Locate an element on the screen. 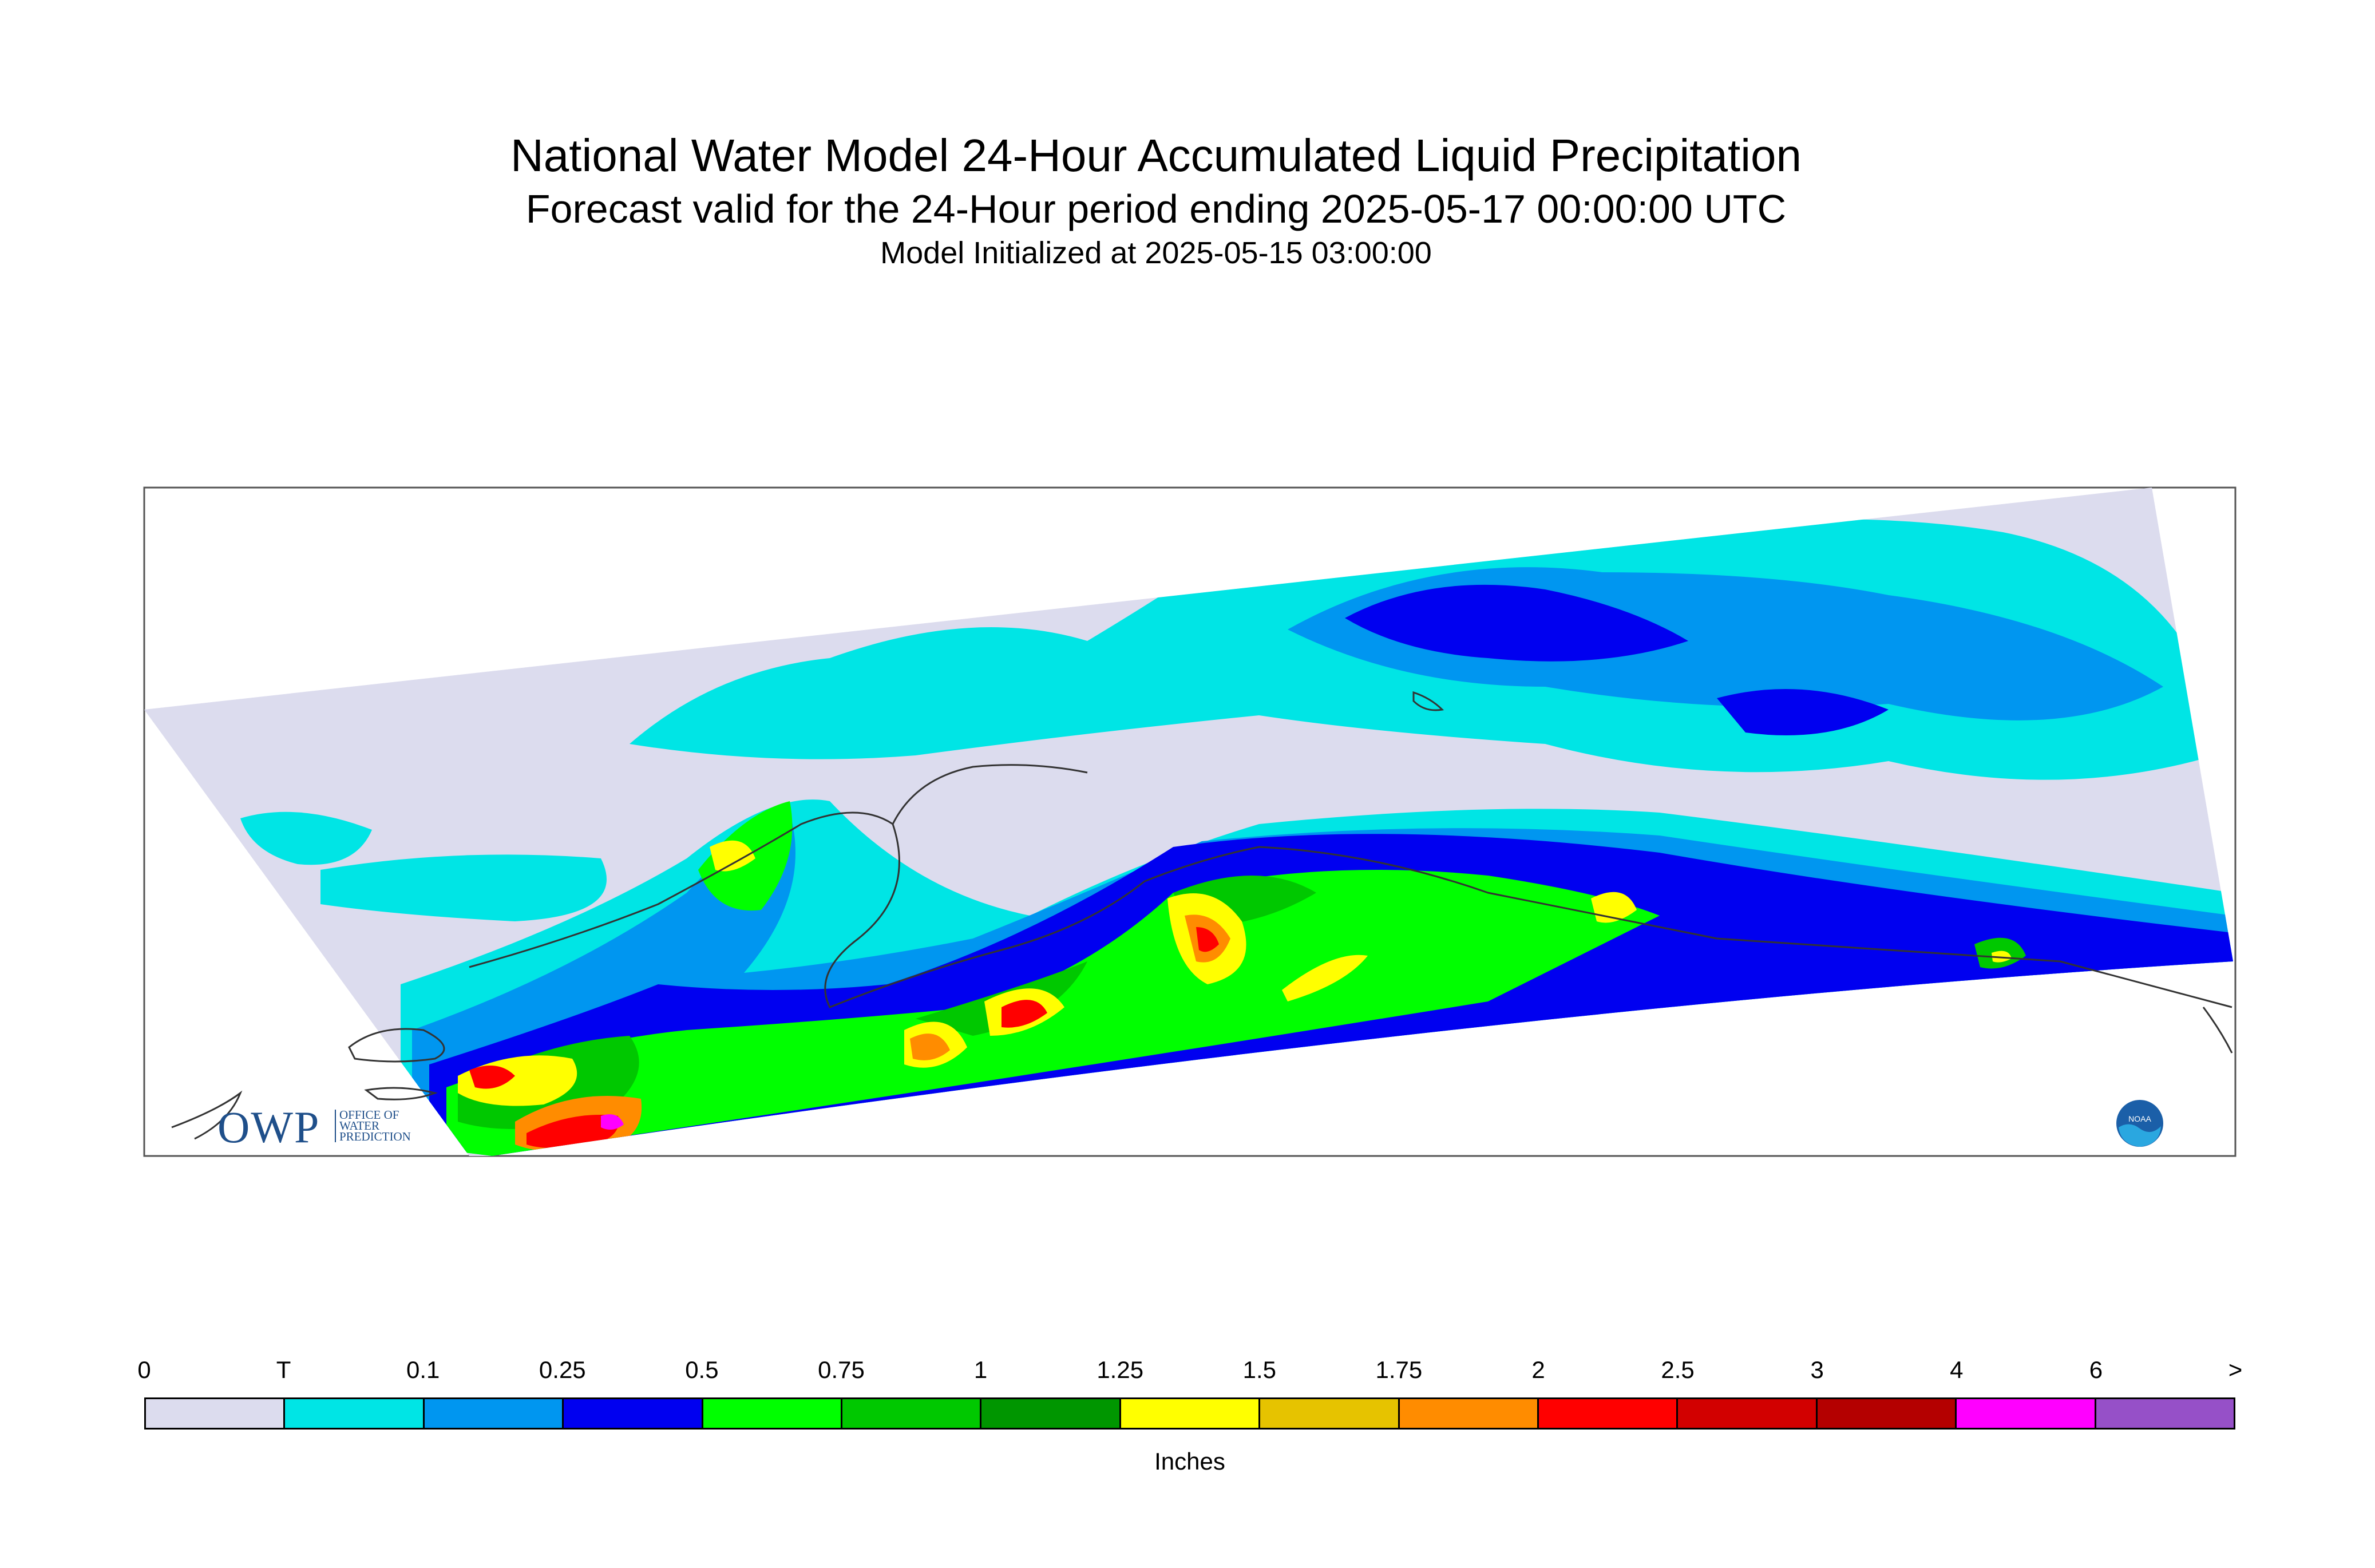 The image size is (2375, 1568). legend-tick-label: 0.25 is located at coordinates (562, 1369).